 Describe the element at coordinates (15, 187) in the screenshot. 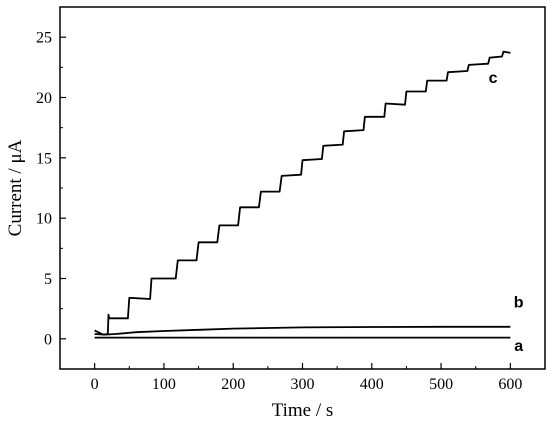

I see `y-axis-title: Current / μA` at that location.